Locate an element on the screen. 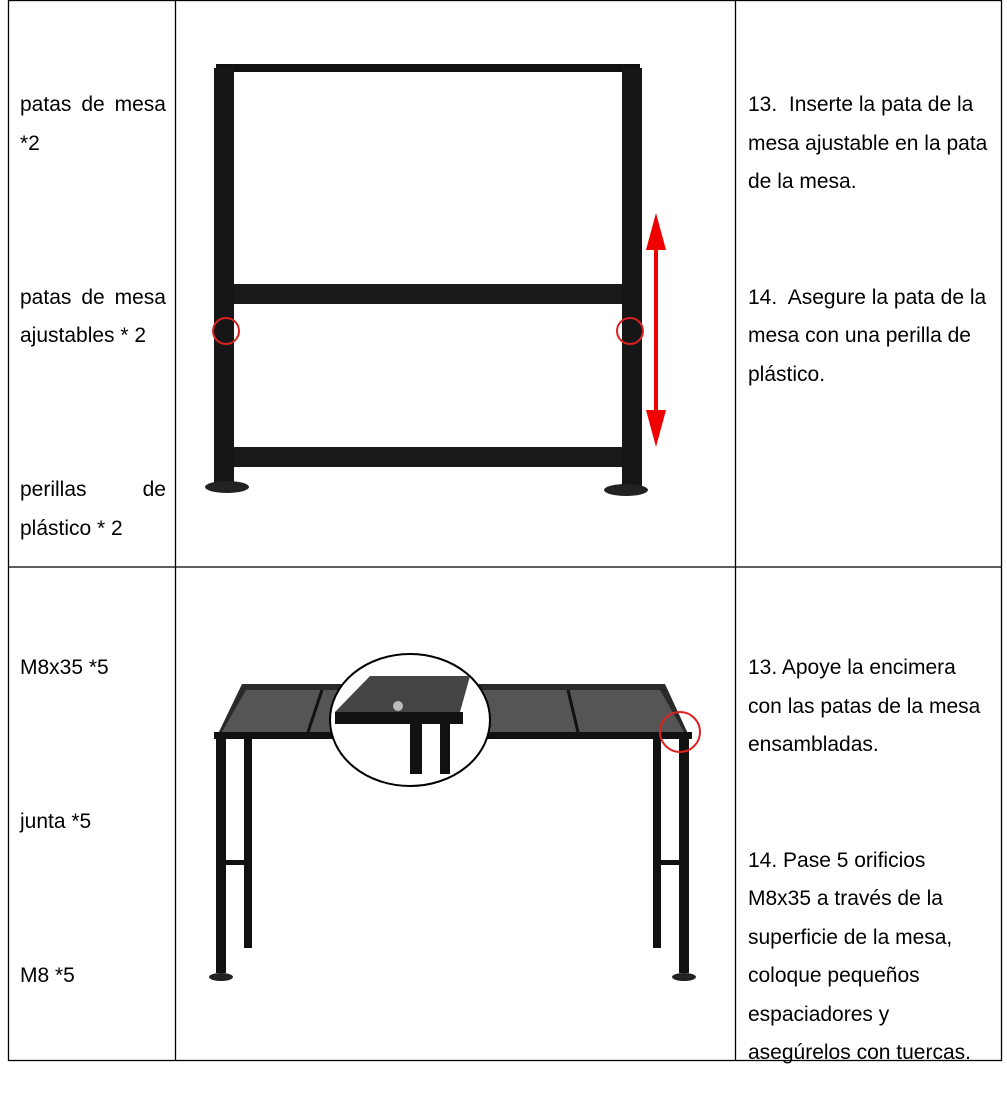 This screenshot has height=1111, width=1007. parts-cell: M8x35 *5 junta *5 M8 *5 is located at coordinates (93, 822).